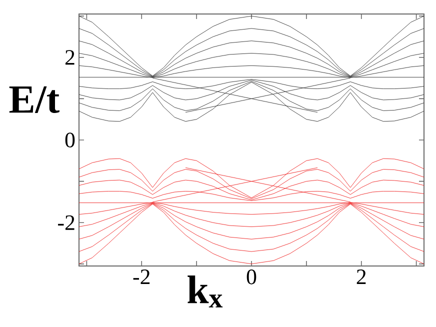 The image size is (436, 327). What do you see at coordinates (361, 277) in the screenshot?
I see `x-tick-label: 2` at bounding box center [361, 277].